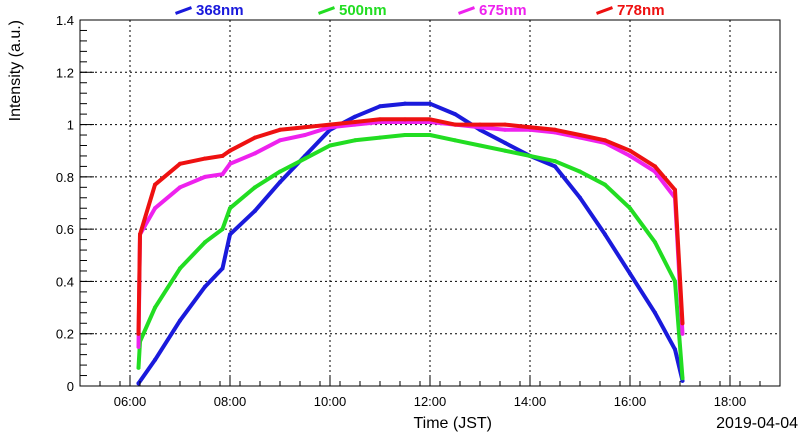 The image size is (800, 434). What do you see at coordinates (330, 401) in the screenshot?
I see `x-tick-label: 10:00` at bounding box center [330, 401].